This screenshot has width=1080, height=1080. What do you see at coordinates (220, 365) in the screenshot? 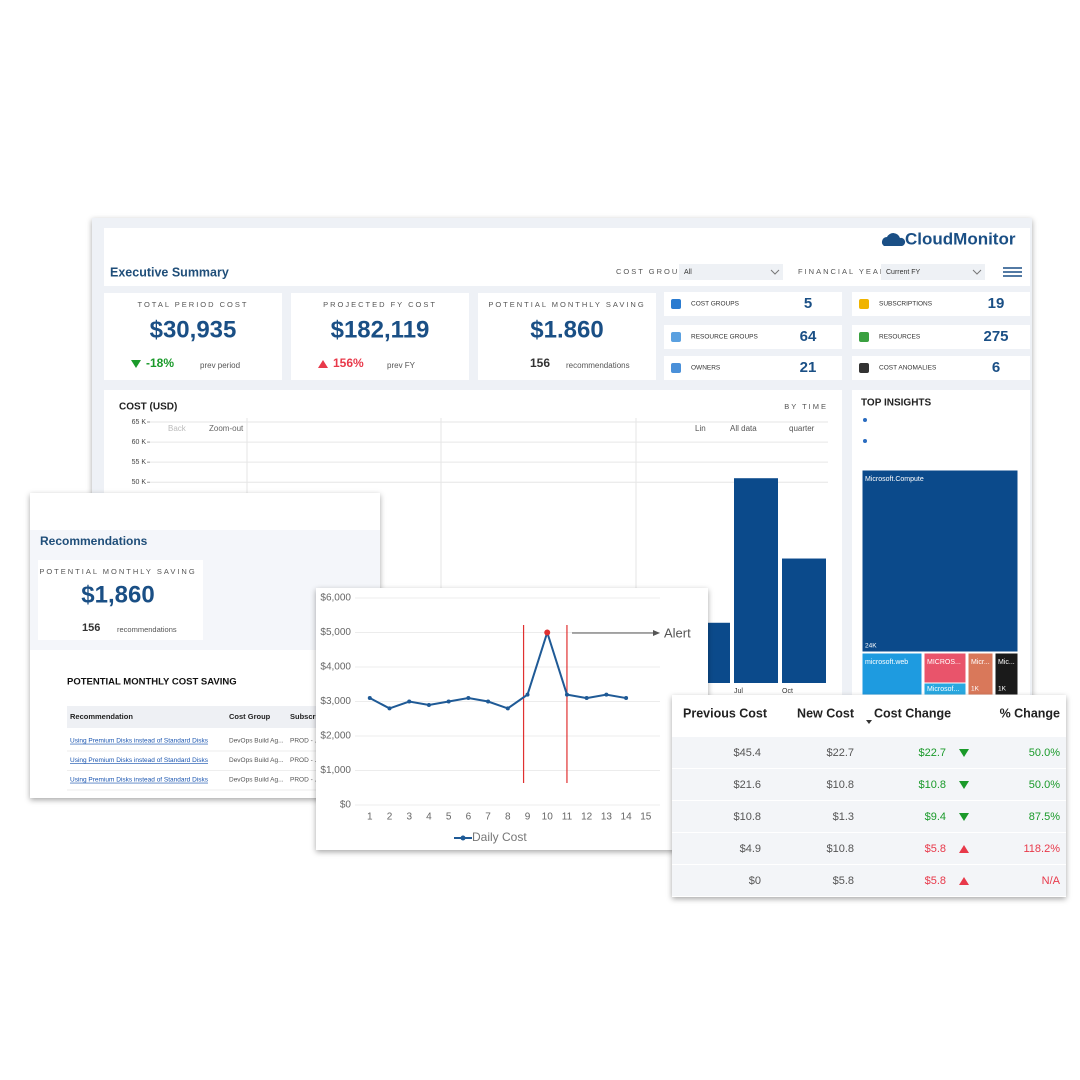
I see `kpi-note: prev period` at bounding box center [220, 365].